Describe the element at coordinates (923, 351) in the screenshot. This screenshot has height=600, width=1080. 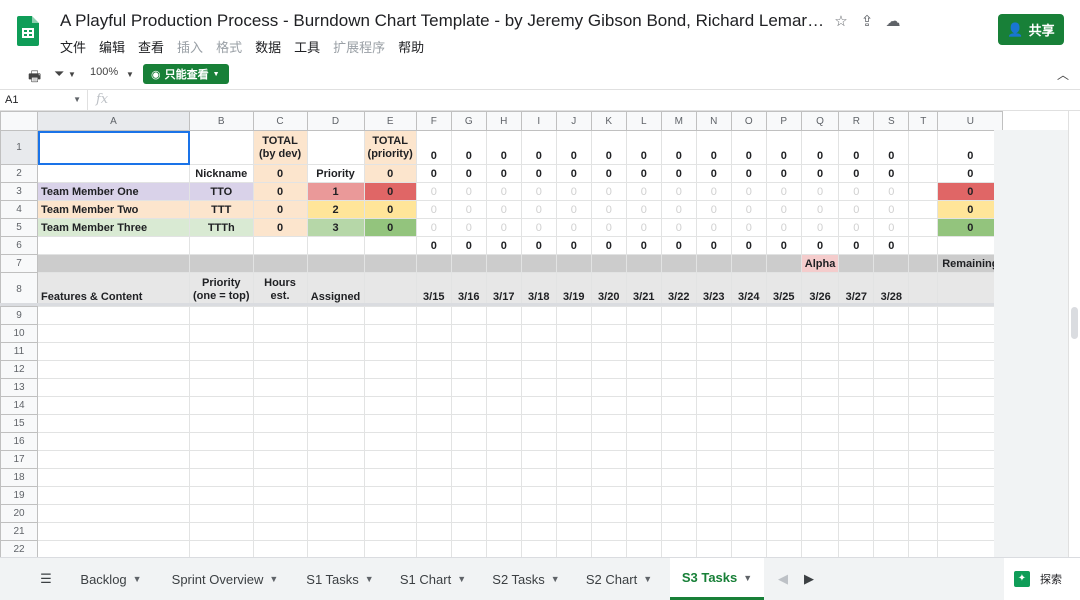
I see `cell-t11` at that location.